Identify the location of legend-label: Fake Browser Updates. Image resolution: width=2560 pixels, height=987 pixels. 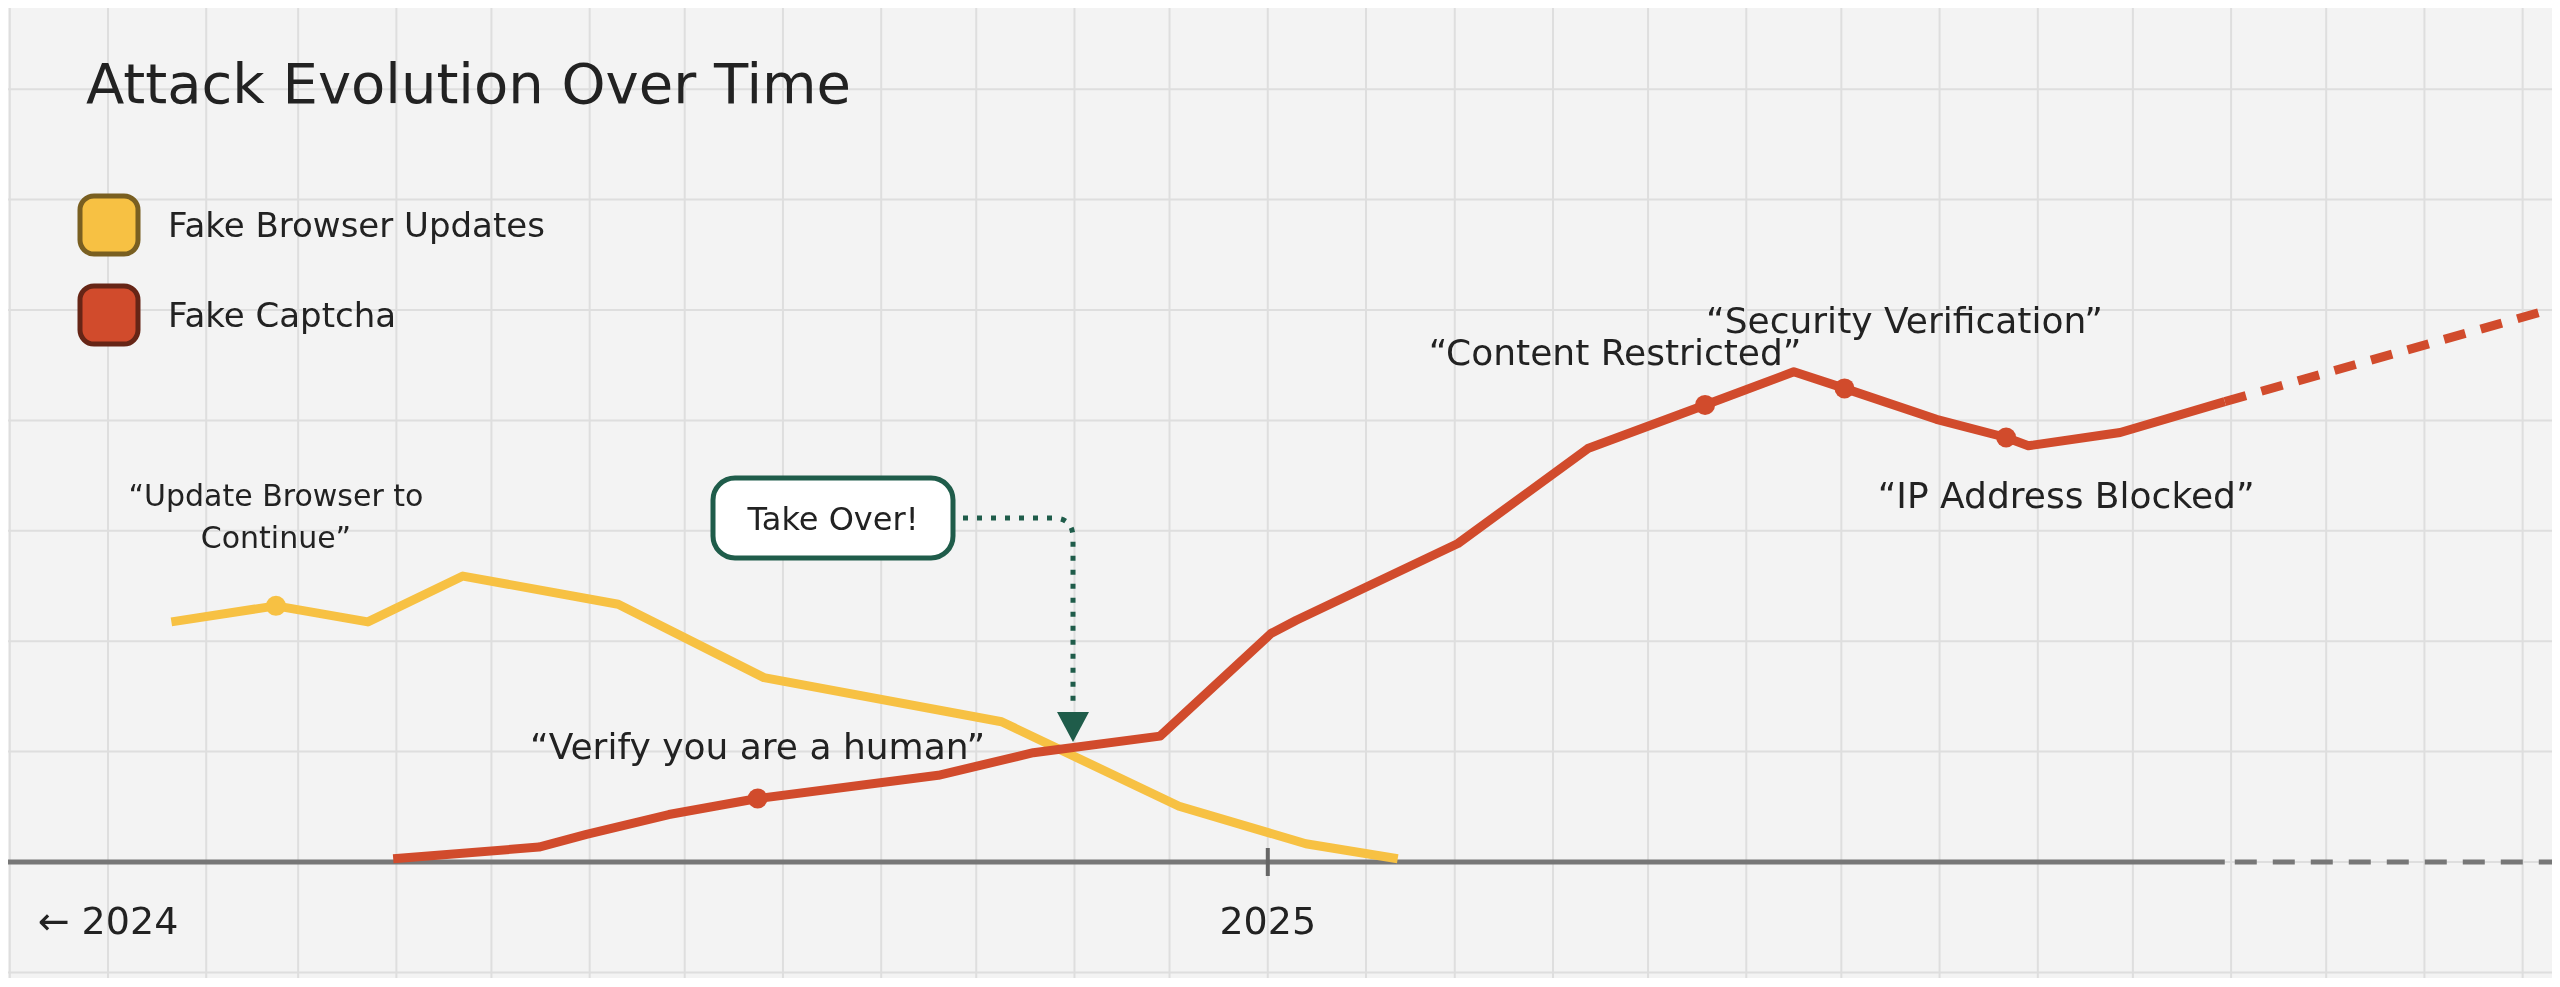
(356, 225).